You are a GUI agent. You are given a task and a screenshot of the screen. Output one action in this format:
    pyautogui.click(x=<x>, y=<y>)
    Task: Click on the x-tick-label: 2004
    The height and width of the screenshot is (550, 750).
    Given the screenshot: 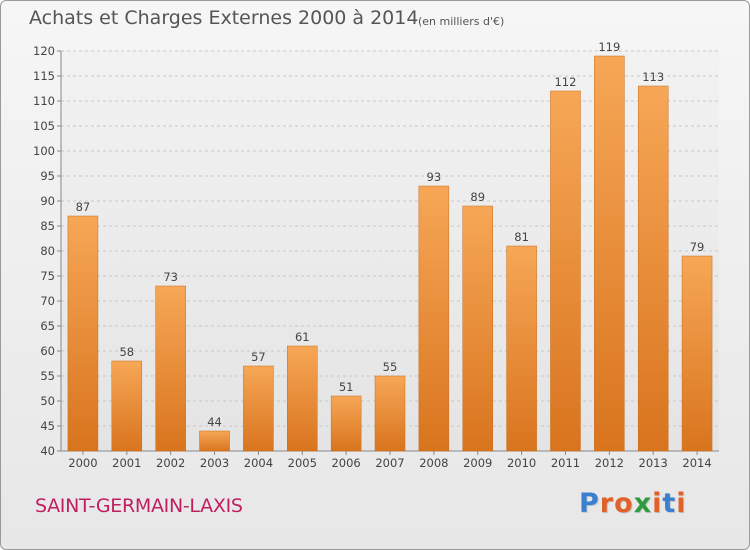 What is the action you would take?
    pyautogui.click(x=258, y=463)
    